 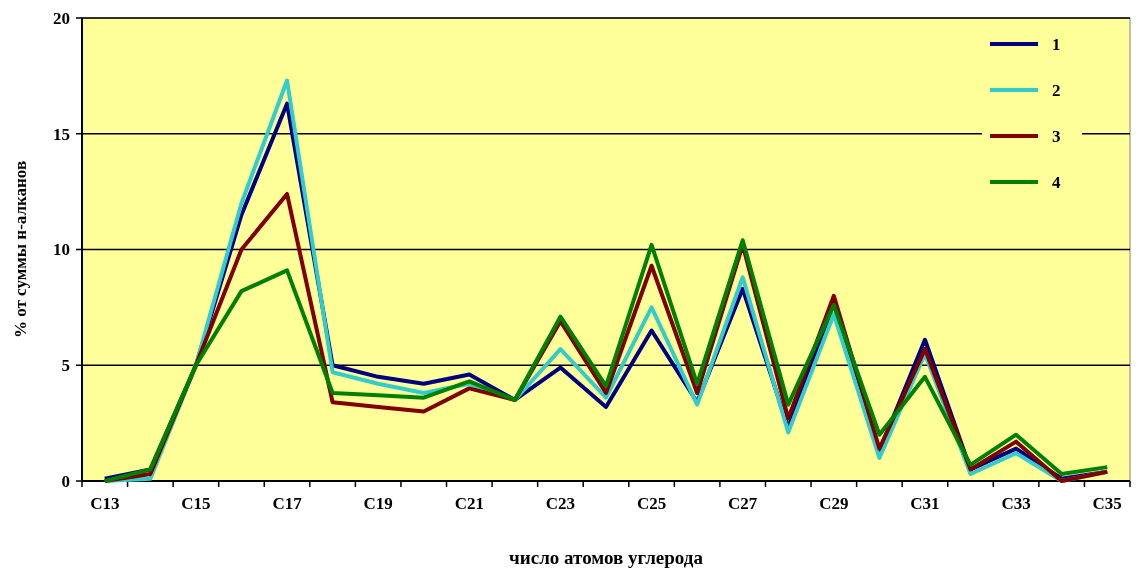 I want to click on y-tick-label: 20, so click(x=61, y=18).